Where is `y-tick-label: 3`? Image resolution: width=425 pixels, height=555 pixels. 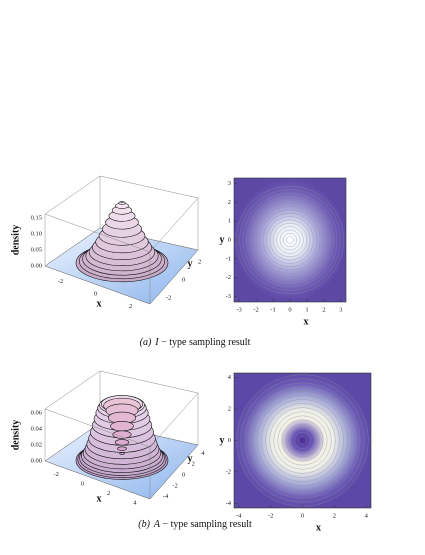
y-tick-label: 3 is located at coordinates (229, 183).